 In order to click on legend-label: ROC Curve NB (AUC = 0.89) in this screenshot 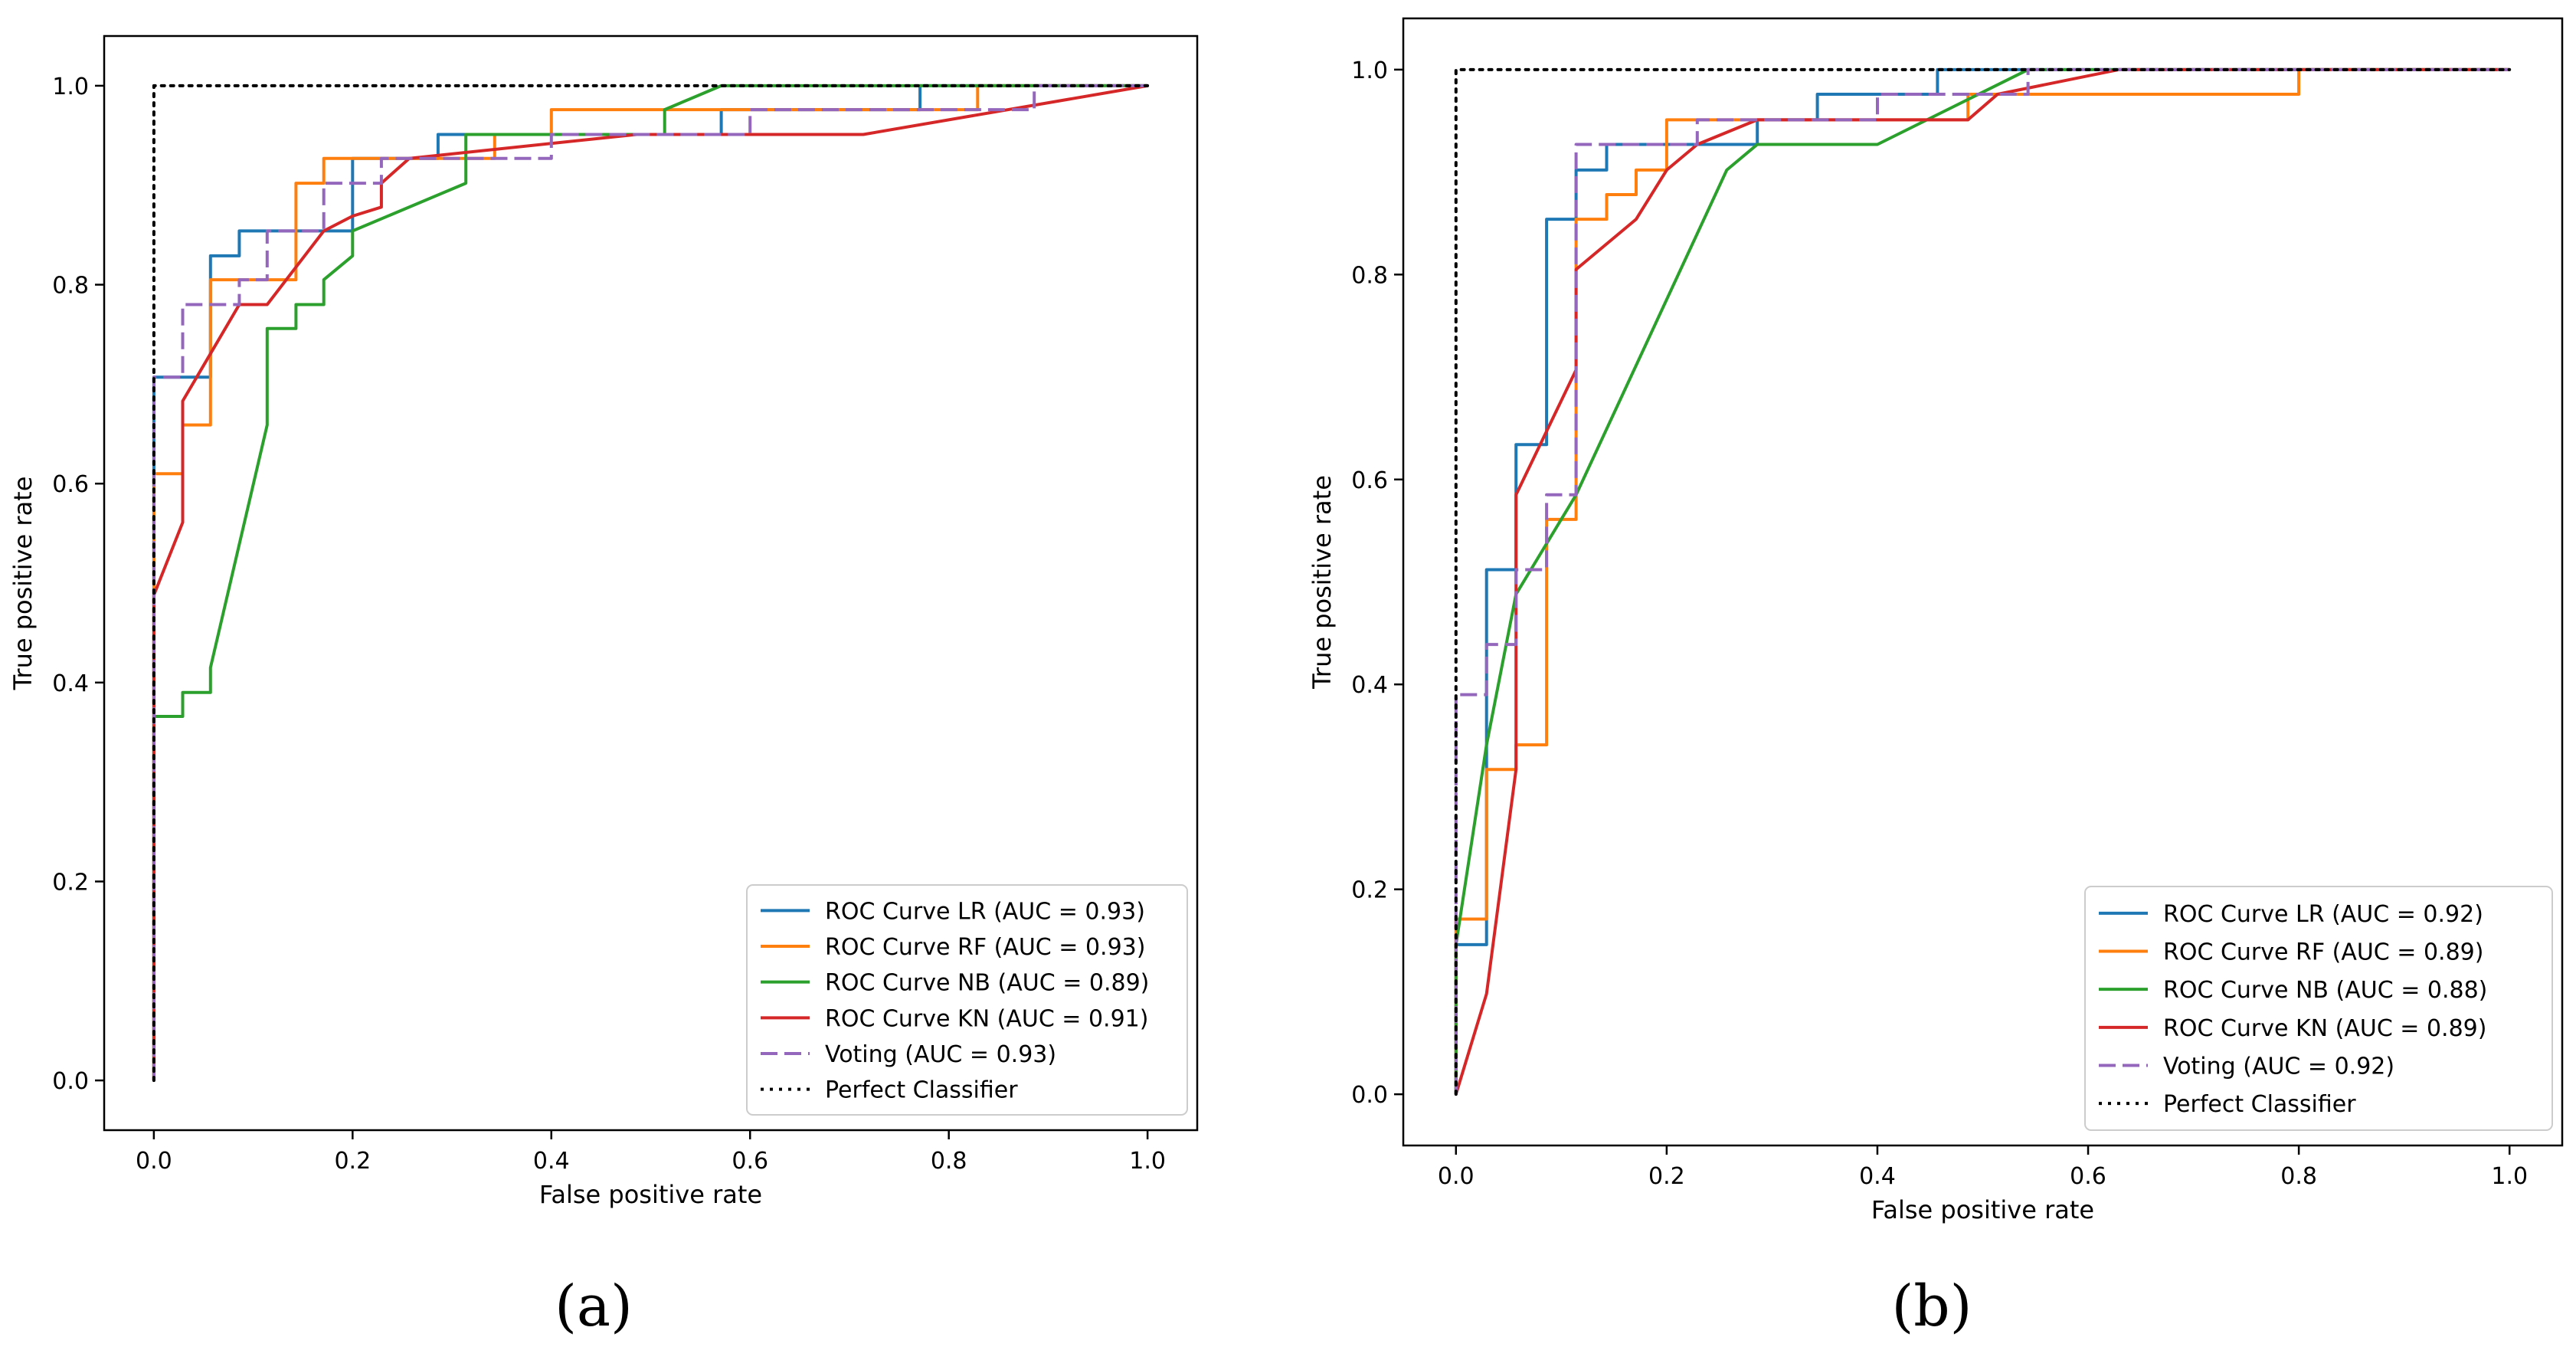, I will do `click(987, 983)`.